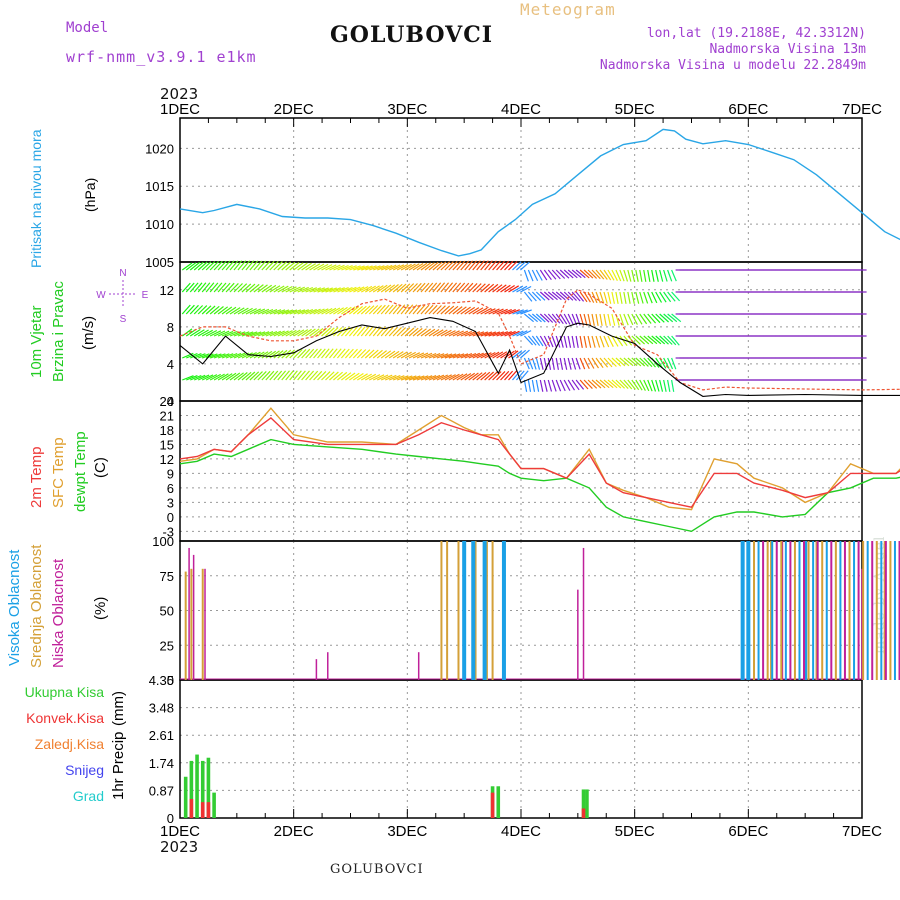 Image resolution: width=900 pixels, height=900 pixels. What do you see at coordinates (862, 831) in the screenshot?
I see `x-tick-label-bottom: 7DEC` at bounding box center [862, 831].